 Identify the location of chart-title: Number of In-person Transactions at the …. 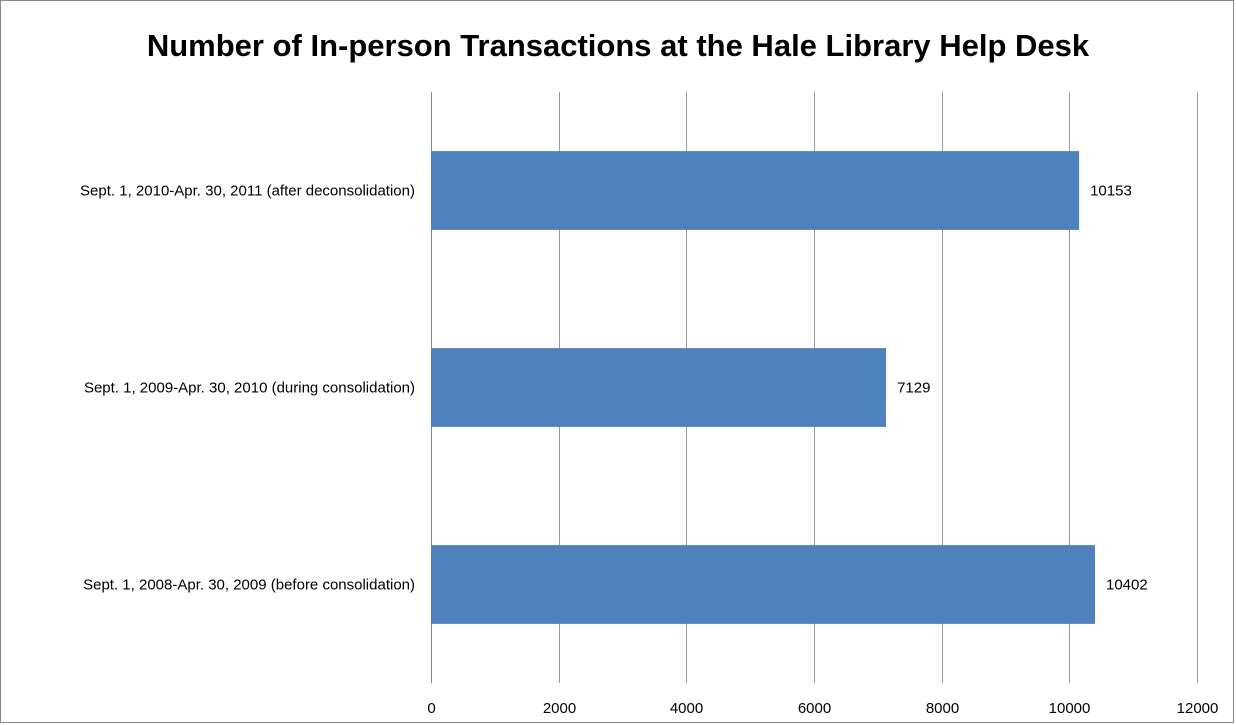
(618, 45).